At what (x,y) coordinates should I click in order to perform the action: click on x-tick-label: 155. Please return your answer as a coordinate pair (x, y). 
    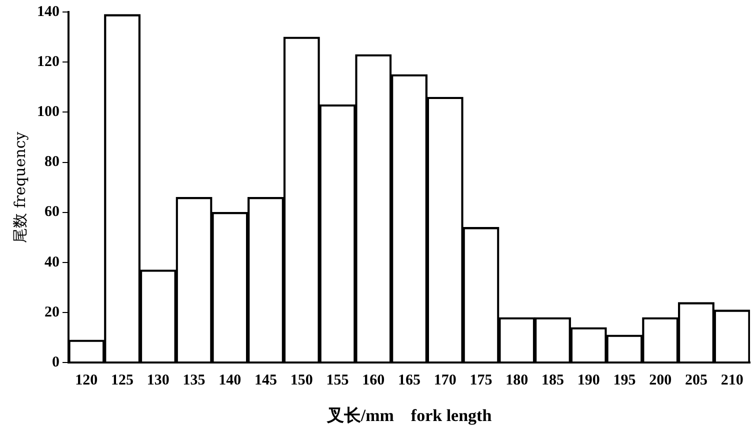
    Looking at the image, I should click on (337, 380).